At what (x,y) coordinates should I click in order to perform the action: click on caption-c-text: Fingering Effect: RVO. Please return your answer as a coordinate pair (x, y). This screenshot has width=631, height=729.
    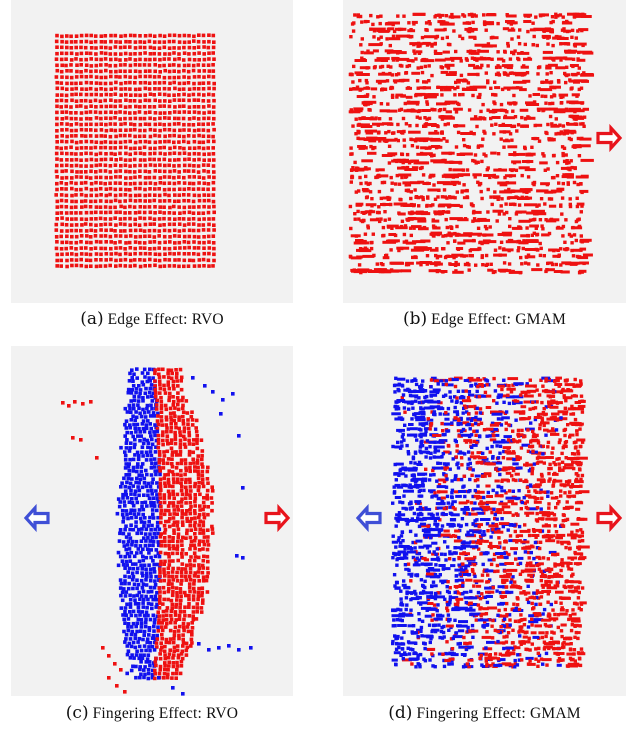
    Looking at the image, I should click on (165, 713).